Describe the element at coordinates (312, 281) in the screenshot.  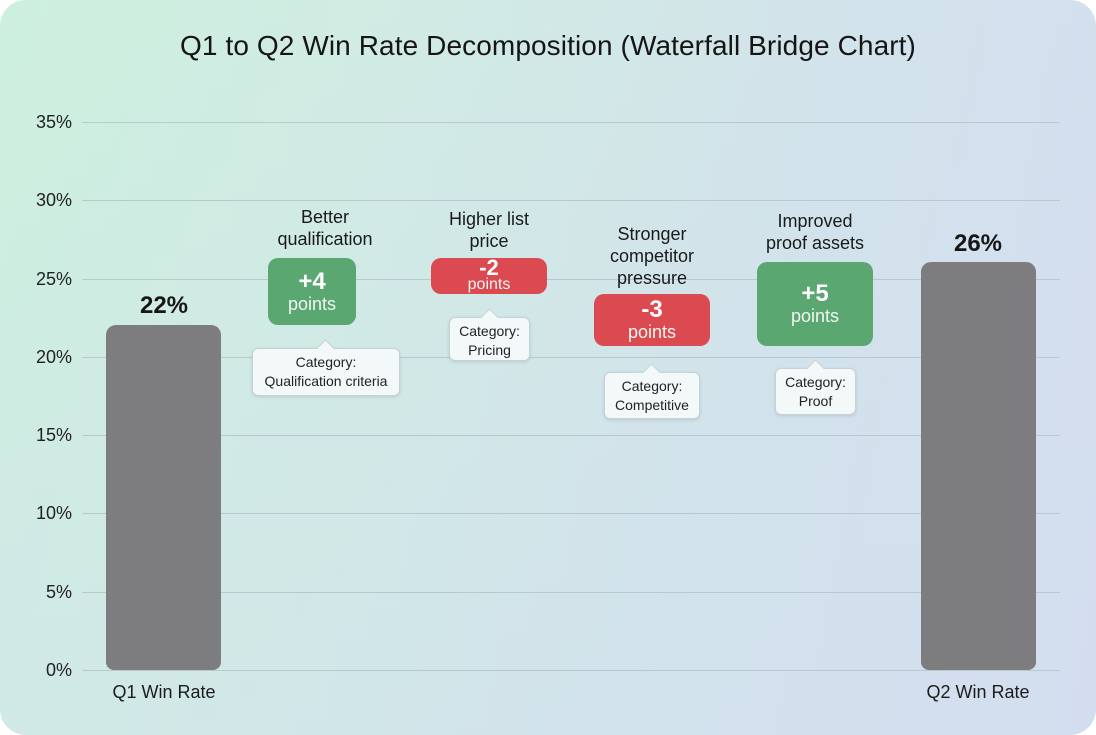
I see `delta-value: +4` at that location.